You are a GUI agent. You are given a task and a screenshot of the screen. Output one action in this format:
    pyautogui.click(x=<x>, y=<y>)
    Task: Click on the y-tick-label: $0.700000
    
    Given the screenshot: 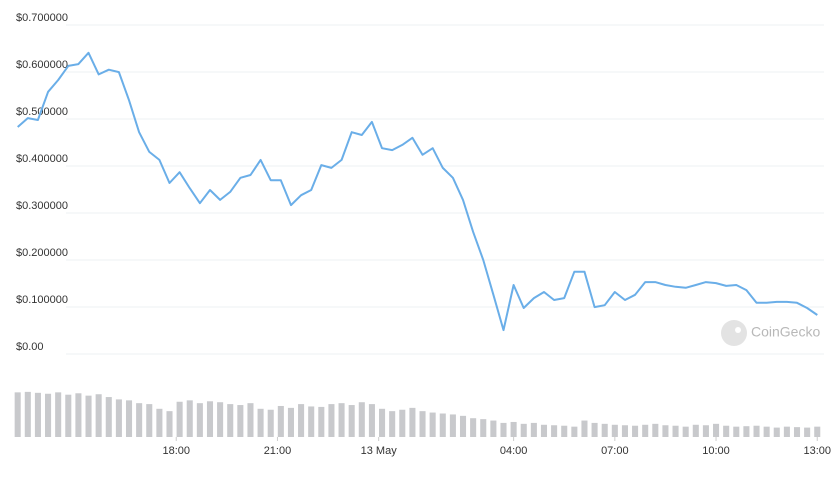 What is the action you would take?
    pyautogui.click(x=42, y=18)
    